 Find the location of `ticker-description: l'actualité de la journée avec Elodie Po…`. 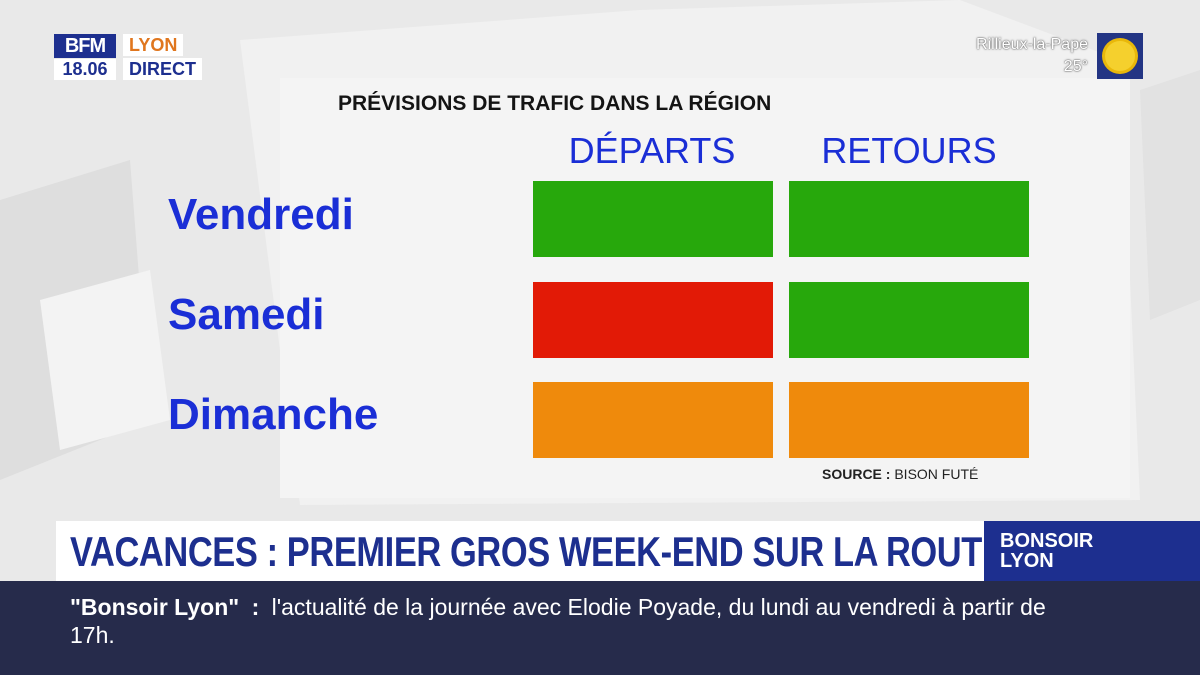

ticker-description: l'actualité de la journée avec Elodie Po… is located at coordinates (558, 621).